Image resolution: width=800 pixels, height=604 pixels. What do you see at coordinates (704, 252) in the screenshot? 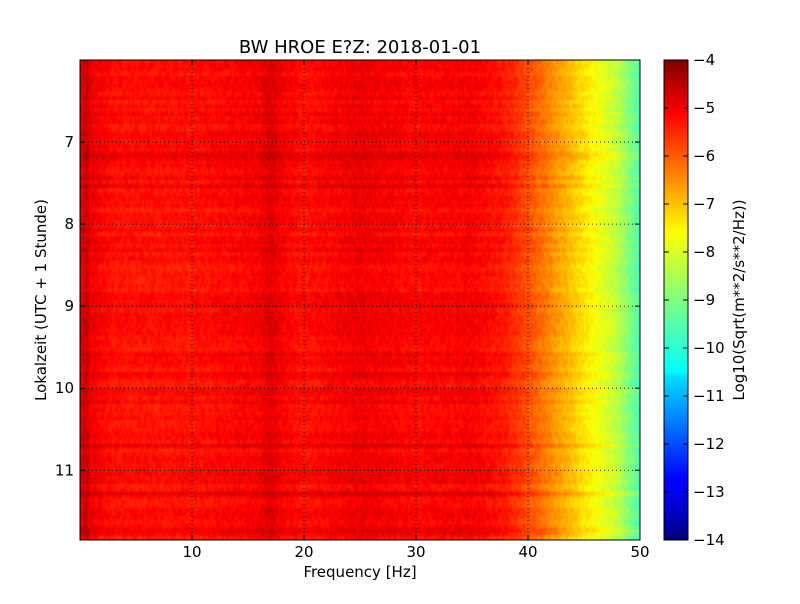
I see `colorbar-tick-label: −8` at bounding box center [704, 252].